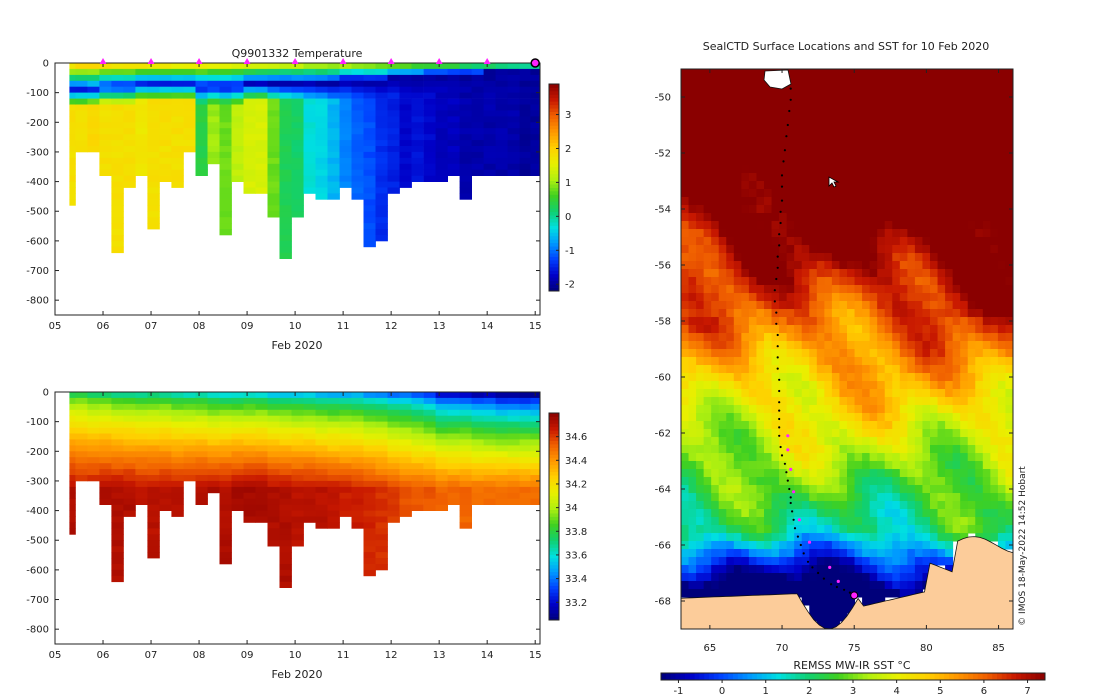 The image size is (1100, 700). I want to click on colorbar-tick-label: 1, so click(568, 183).